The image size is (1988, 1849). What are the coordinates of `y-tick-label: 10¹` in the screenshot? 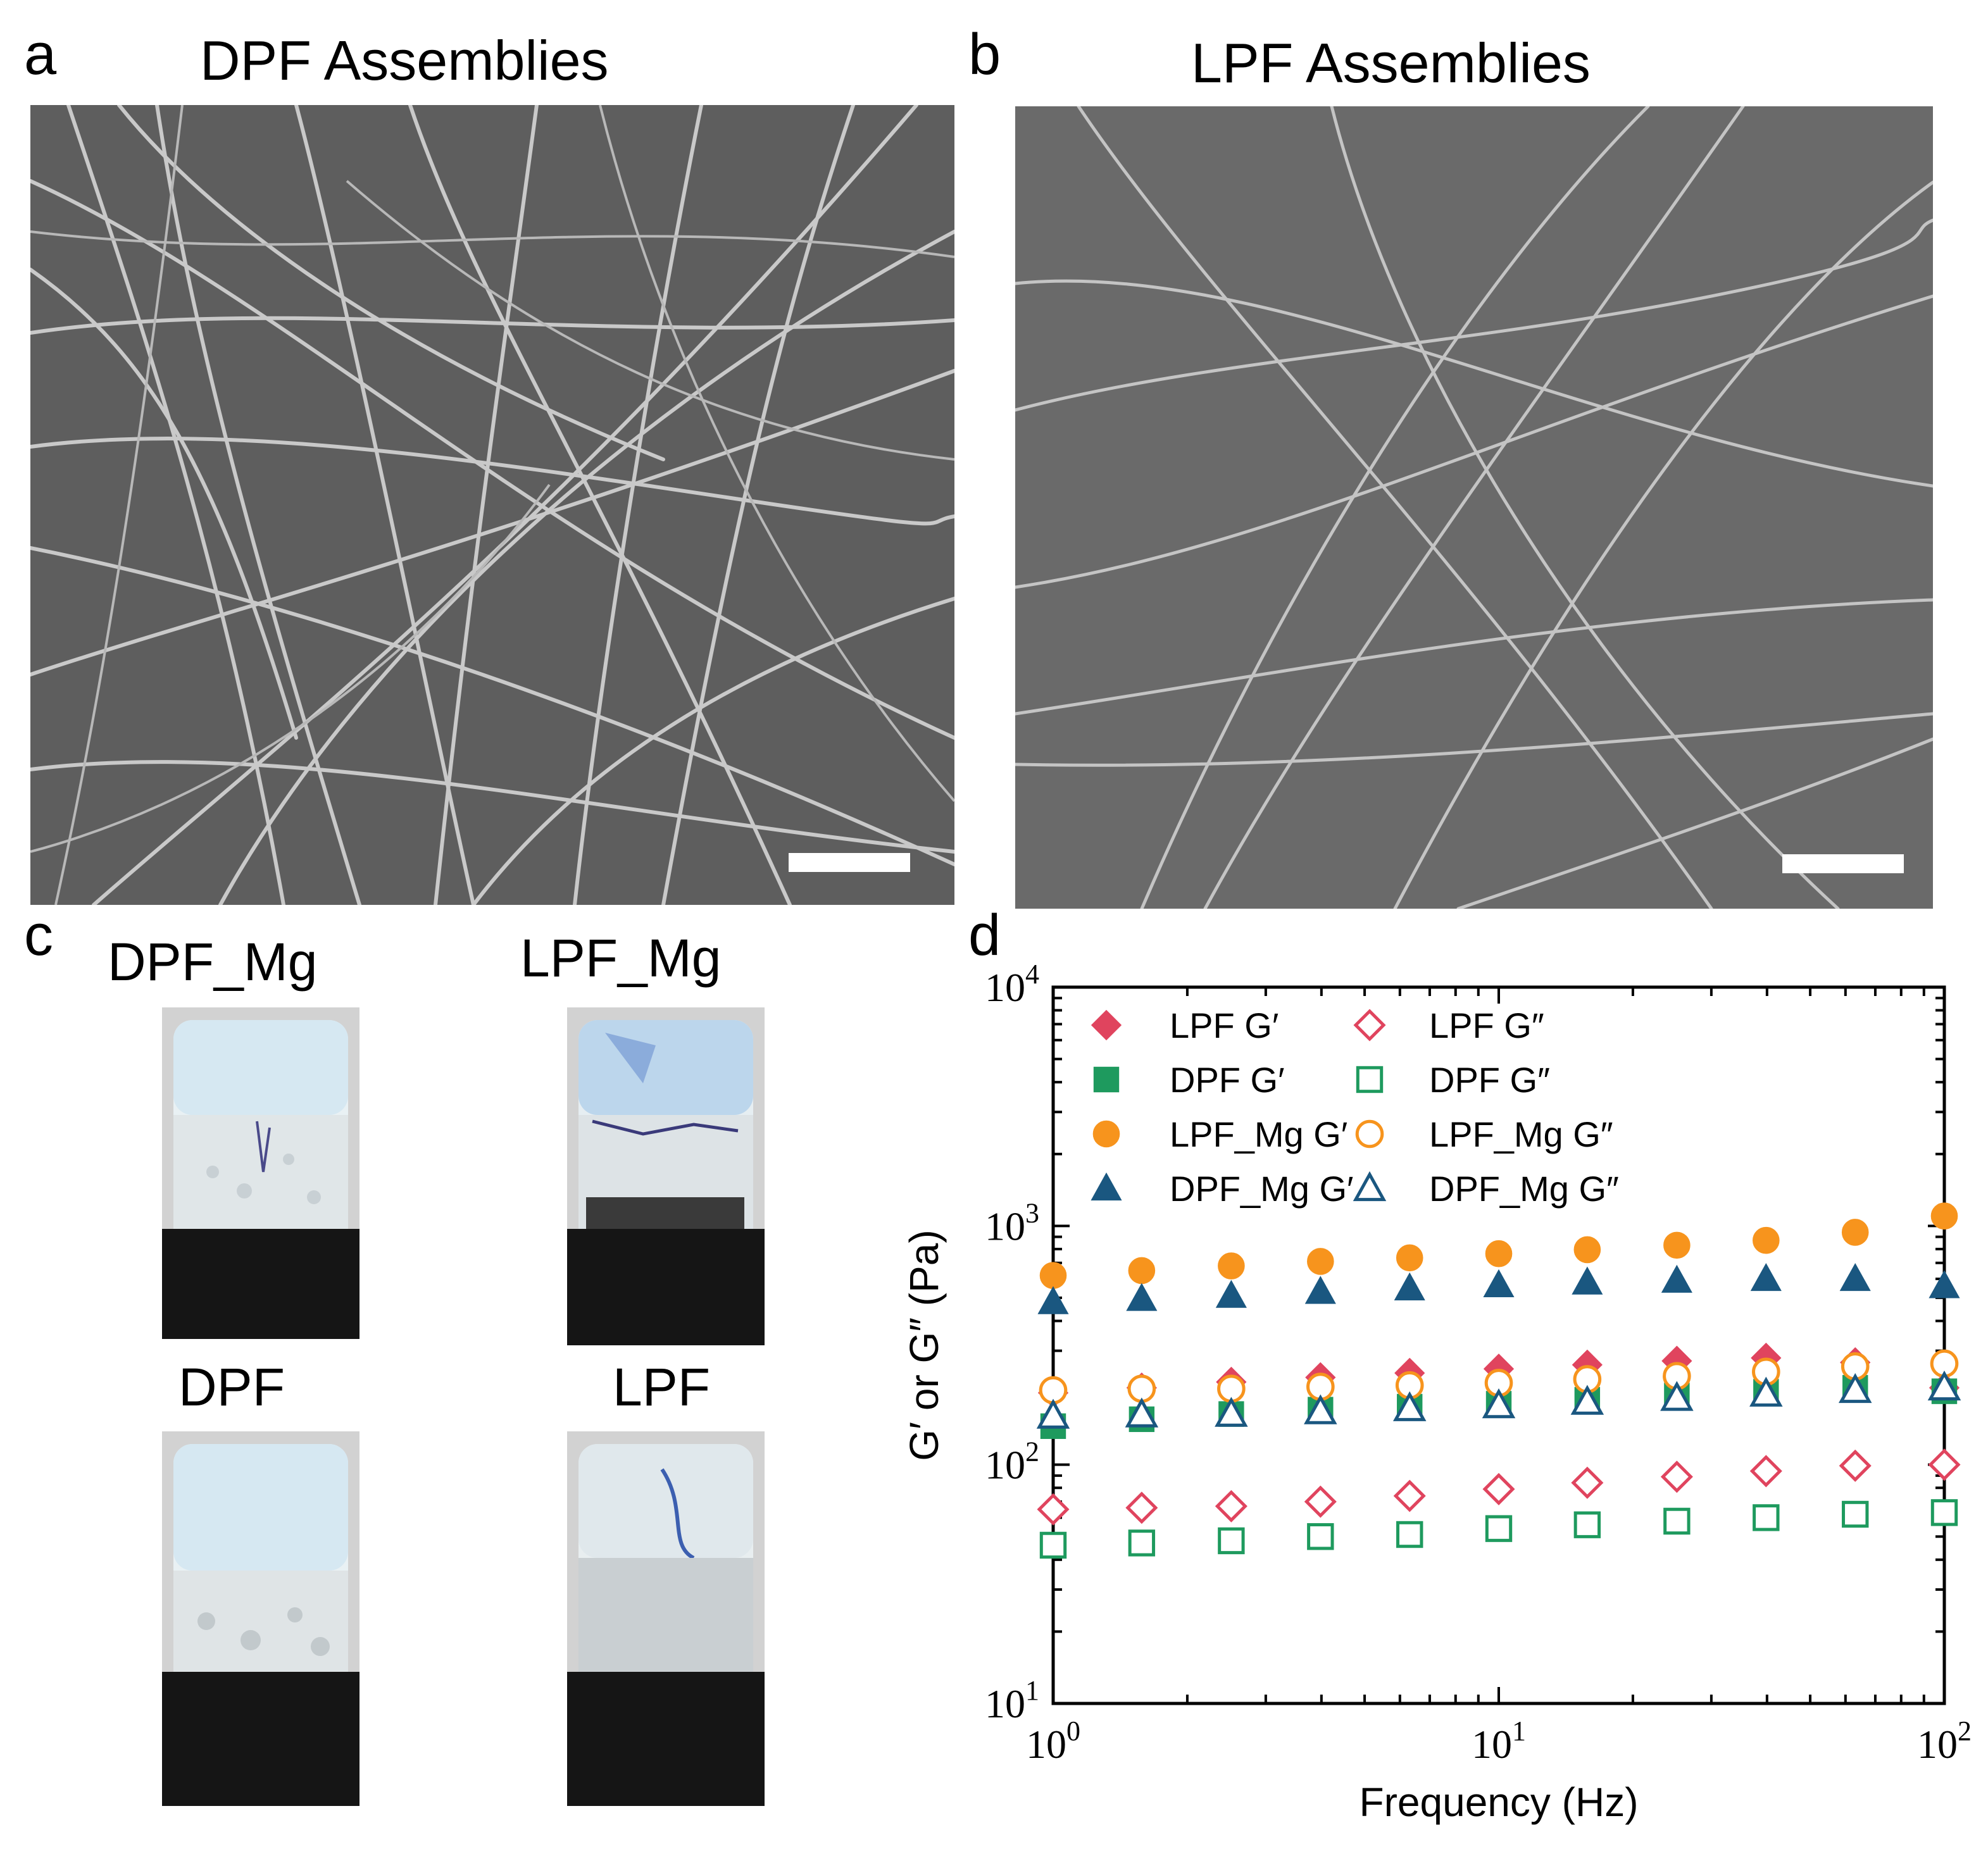 It's located at (1012, 1701).